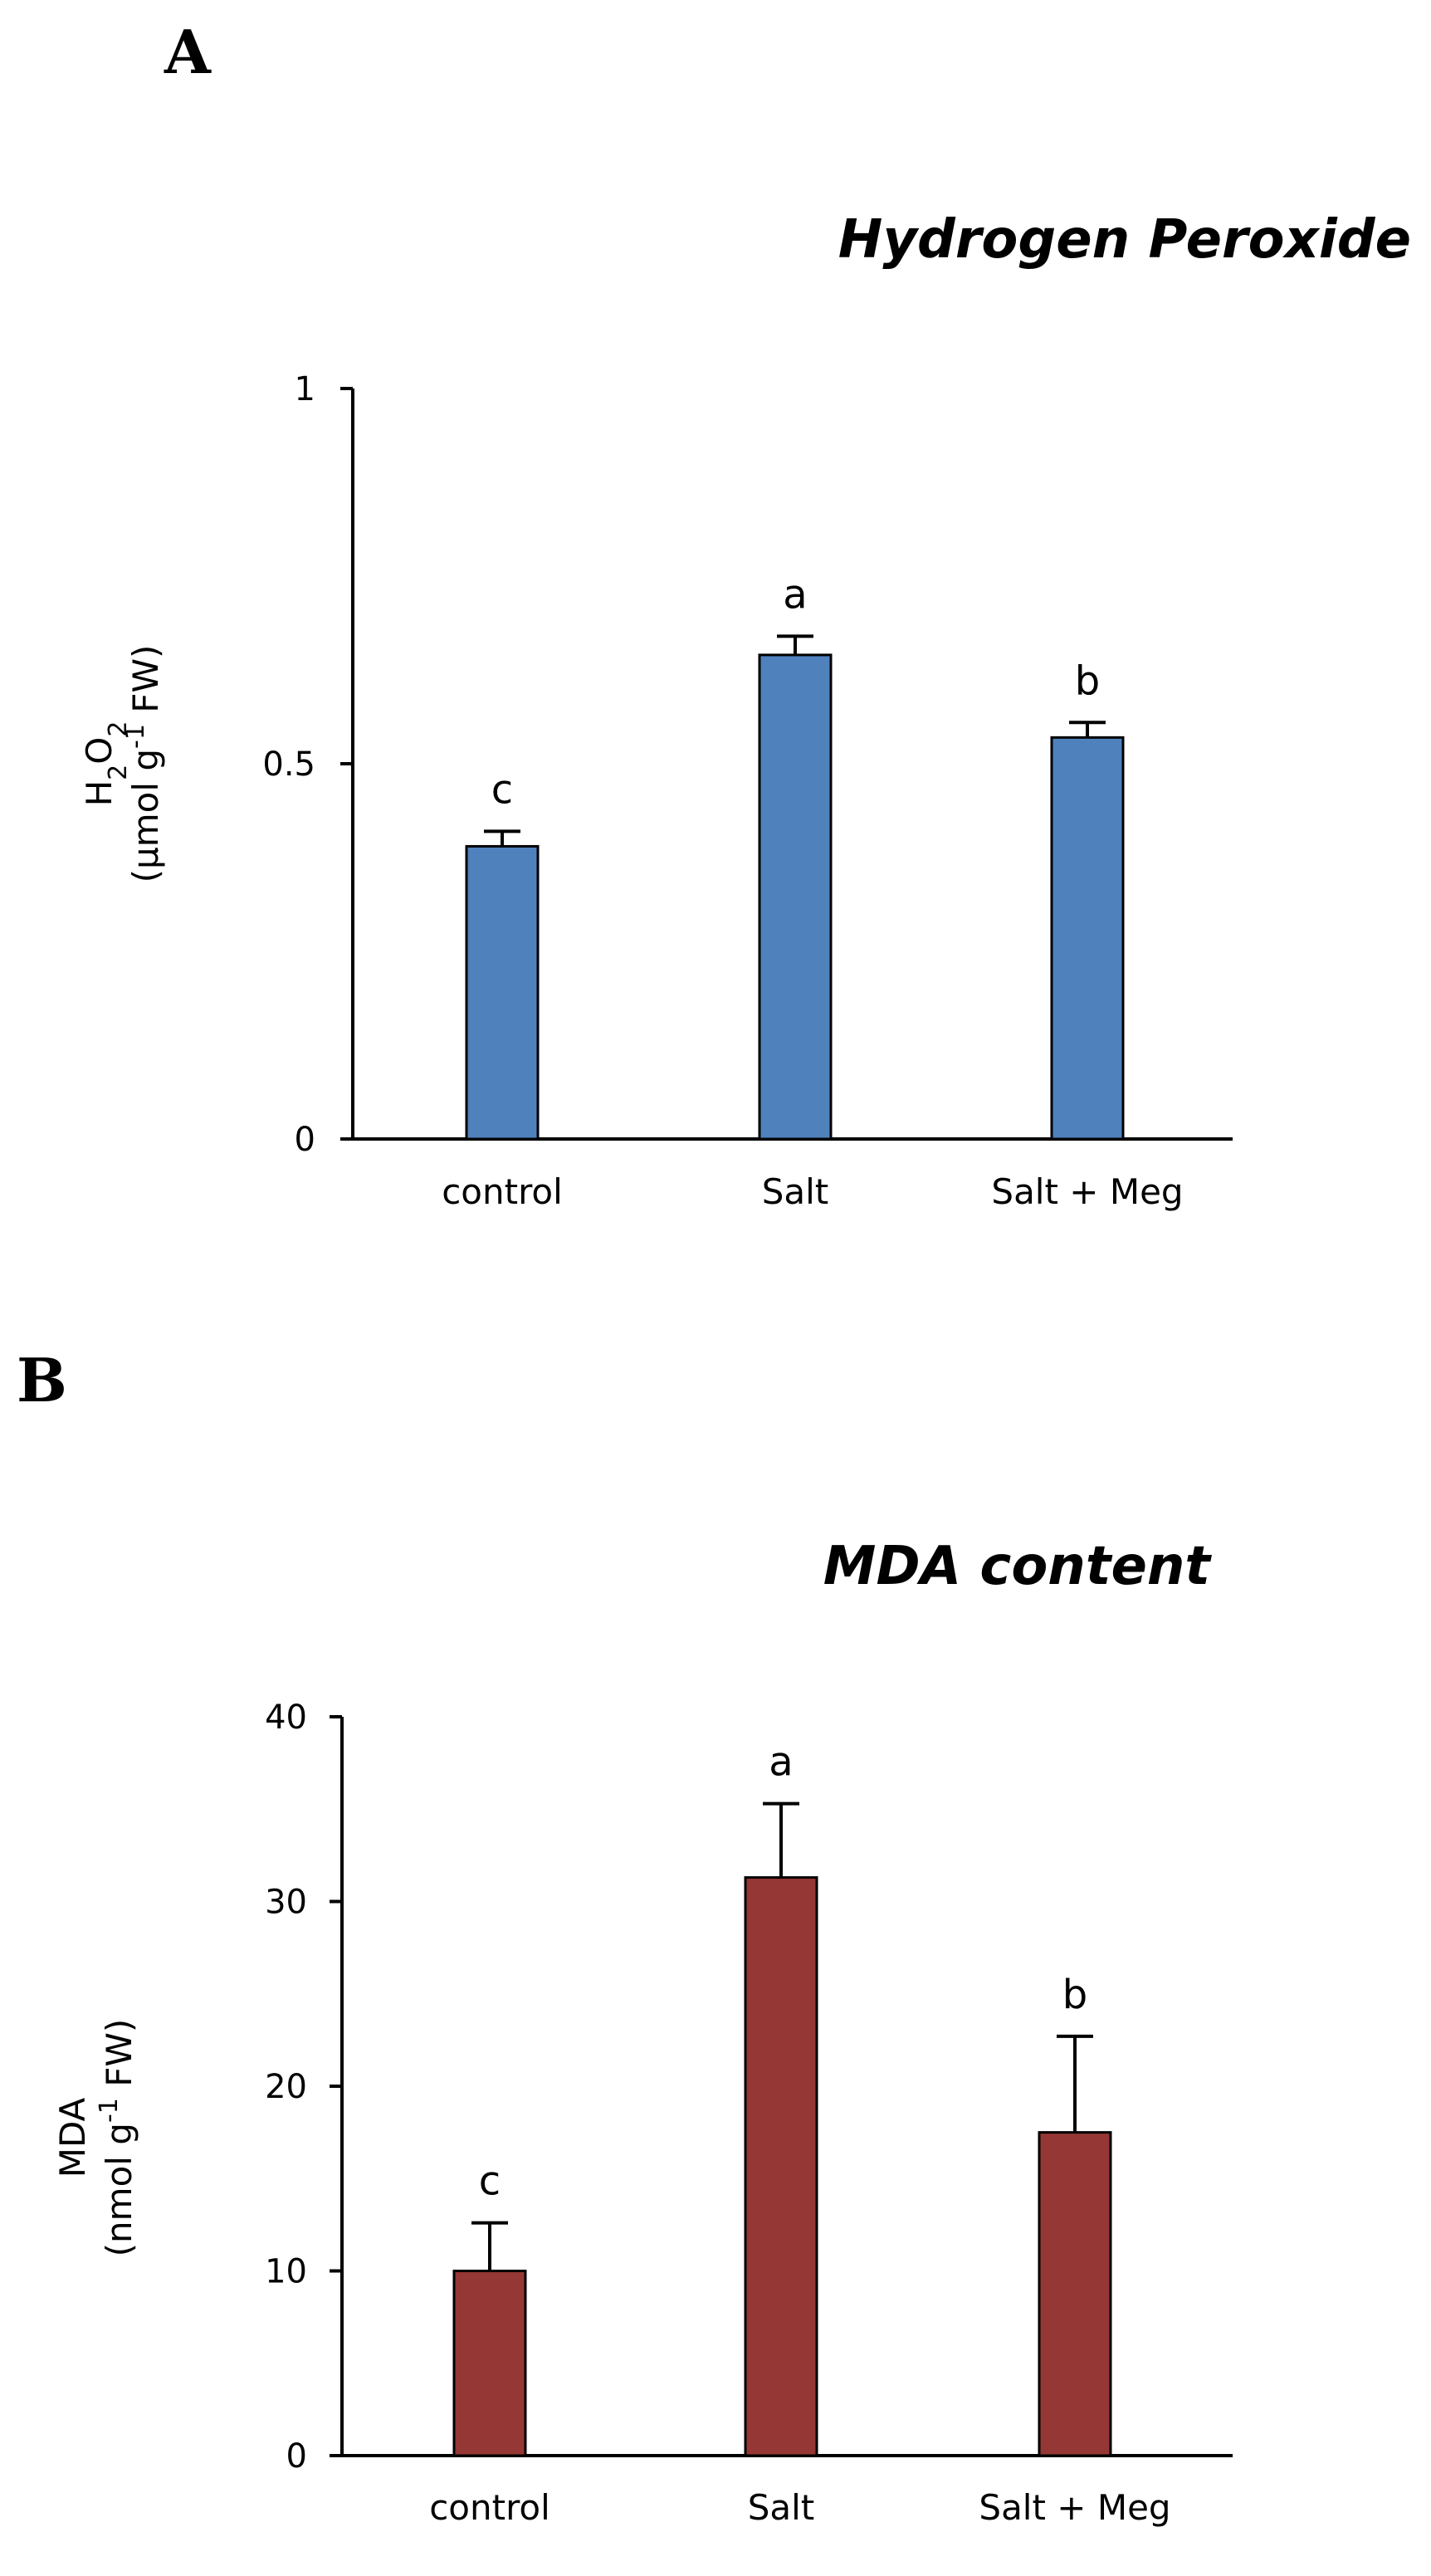 This screenshot has height=2576, width=1431. I want to click on chart-b-y-tick-label: 30, so click(286, 1903).